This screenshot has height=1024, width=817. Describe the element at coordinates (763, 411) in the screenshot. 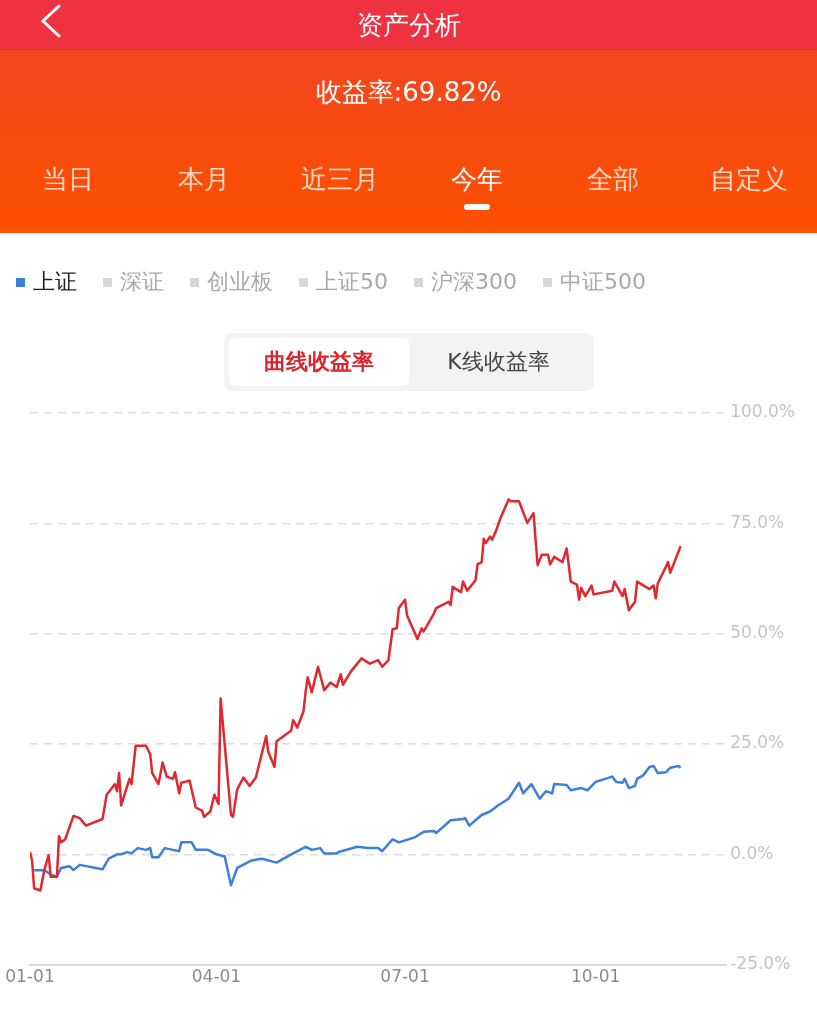

I see `y-tick-label: 100.0%` at that location.